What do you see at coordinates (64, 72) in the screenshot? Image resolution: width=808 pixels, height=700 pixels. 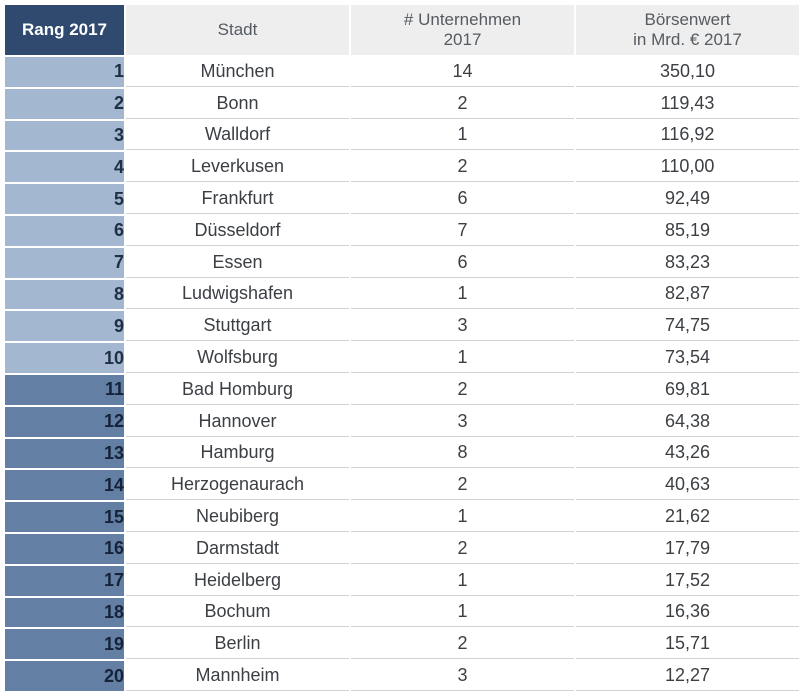 I see `rank-cell: 1` at bounding box center [64, 72].